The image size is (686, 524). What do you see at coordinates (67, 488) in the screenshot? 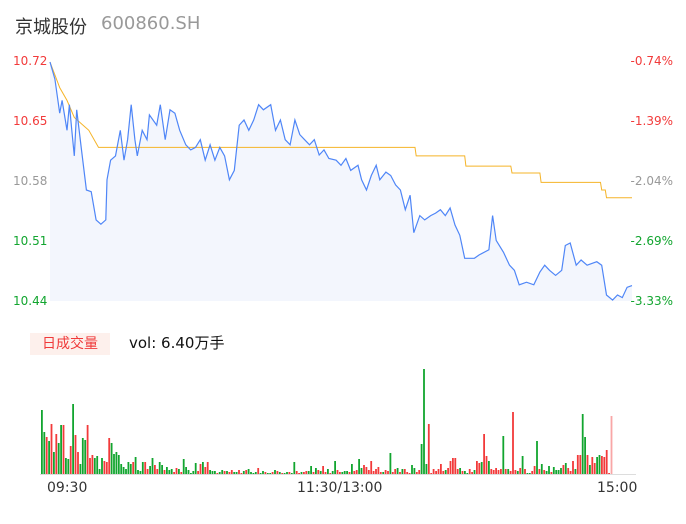
I see `time-label-open: 09:30` at bounding box center [67, 488].